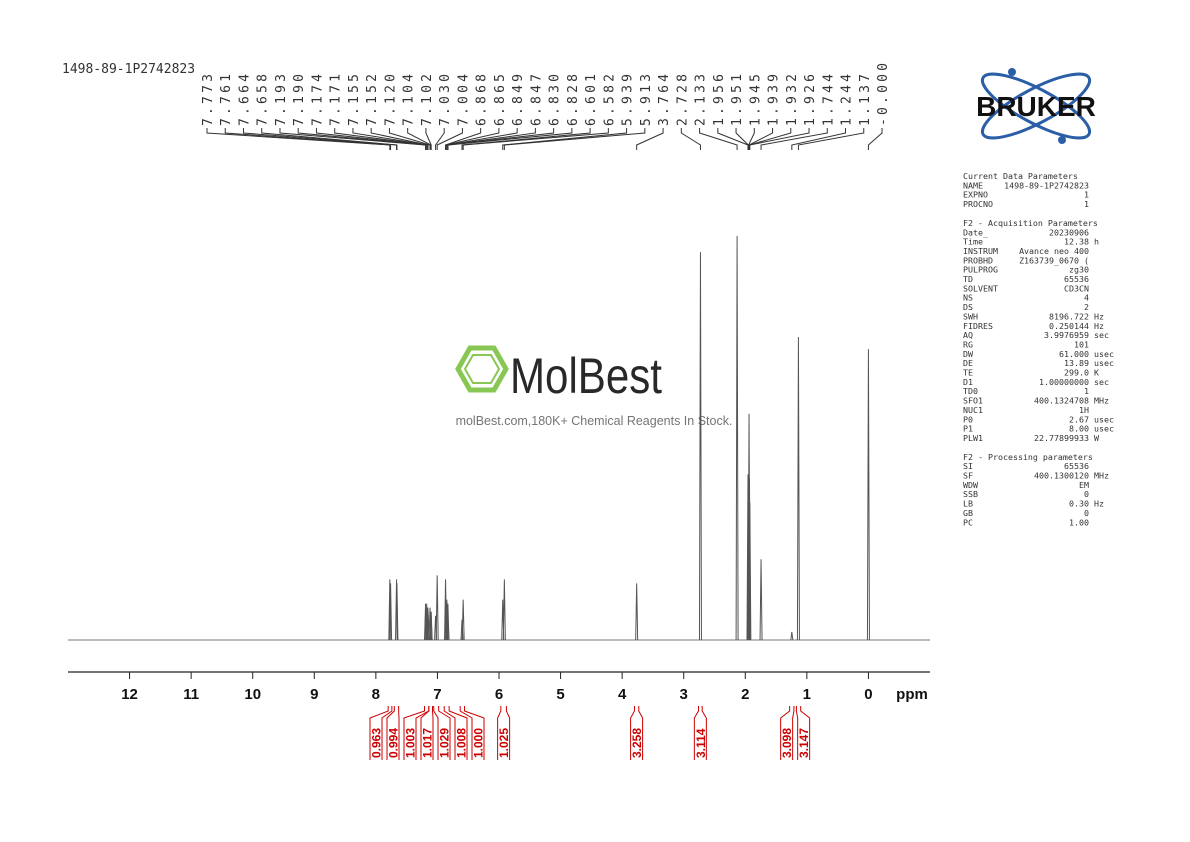 The width and height of the screenshot is (1190, 842). Describe the element at coordinates (1020, 176) in the screenshot. I see `parameter-section-title: Current Data Parameters` at that location.